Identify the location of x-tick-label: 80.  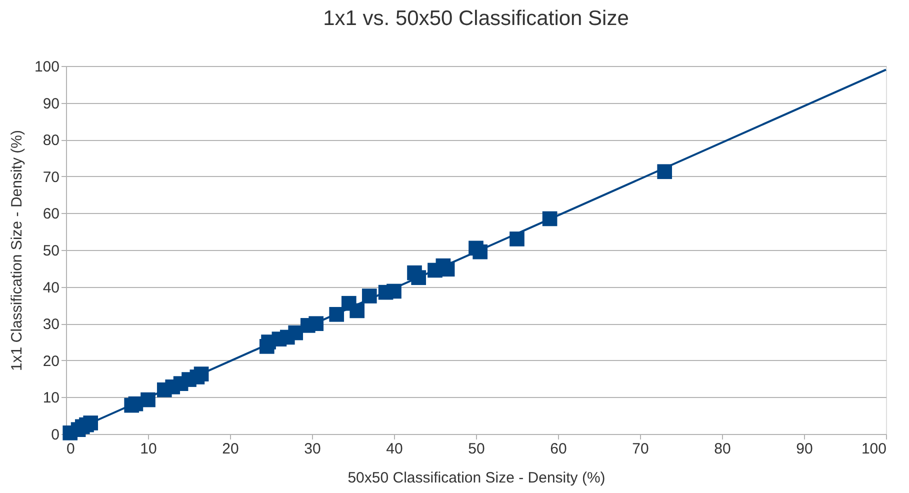
(722, 449).